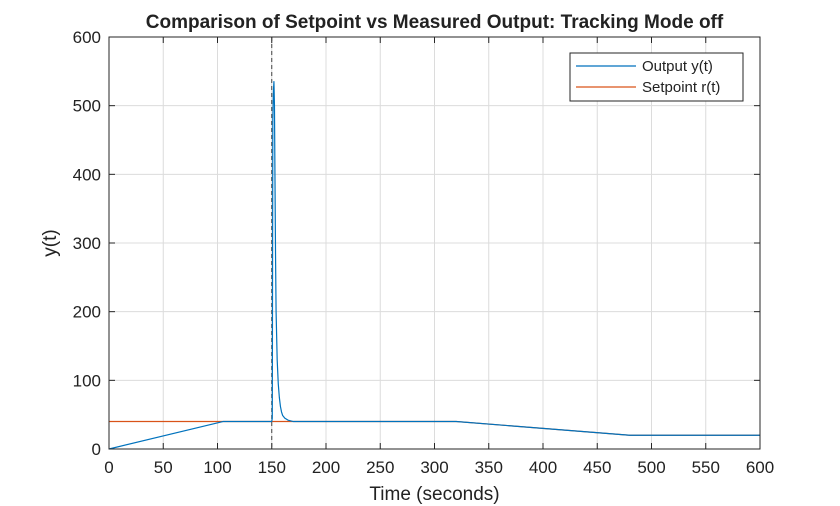 Image resolution: width=840 pixels, height=506 pixels. What do you see at coordinates (681, 87) in the screenshot?
I see `legend-label-1: Setpoint r(t)` at bounding box center [681, 87].